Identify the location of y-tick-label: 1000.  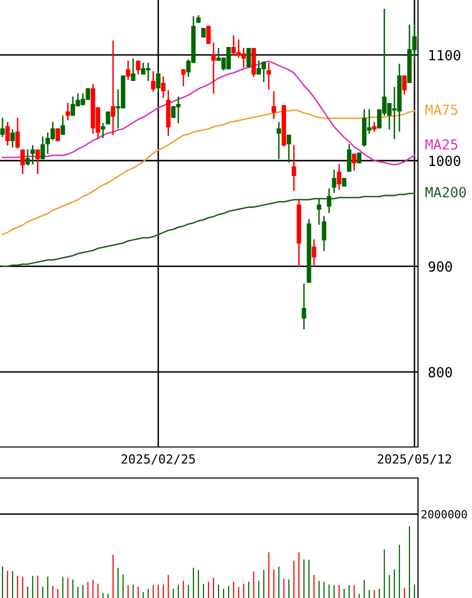
(444, 161).